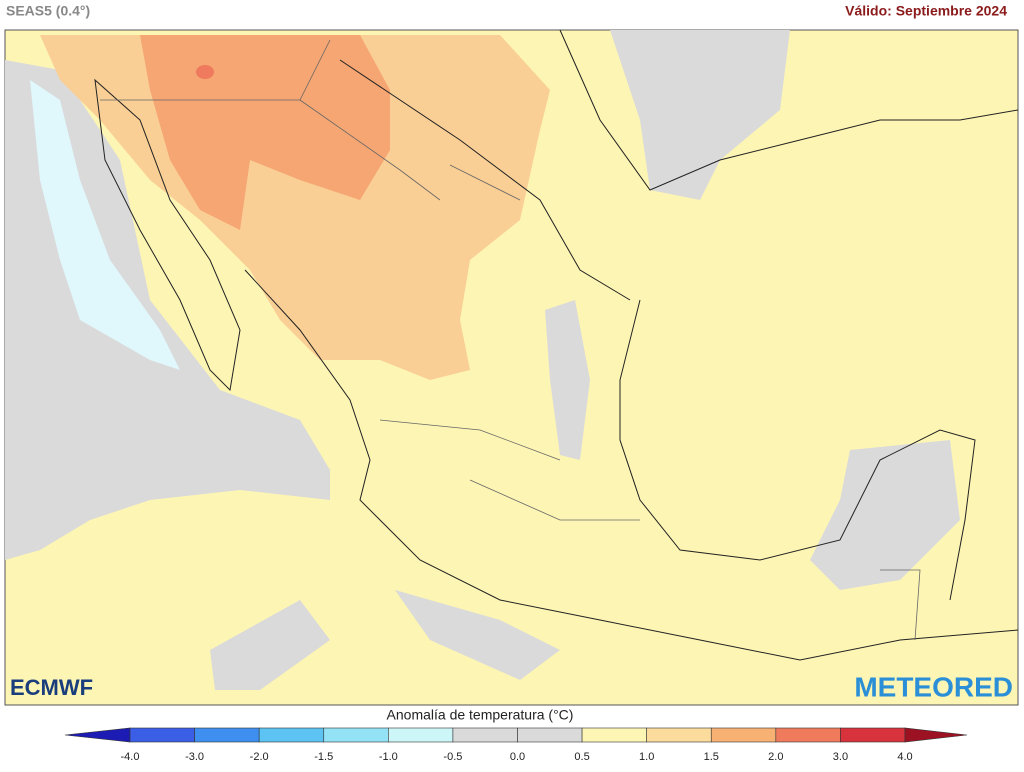  Describe the element at coordinates (936, 735) in the screenshot. I see `colorbar-arrow-high` at that location.